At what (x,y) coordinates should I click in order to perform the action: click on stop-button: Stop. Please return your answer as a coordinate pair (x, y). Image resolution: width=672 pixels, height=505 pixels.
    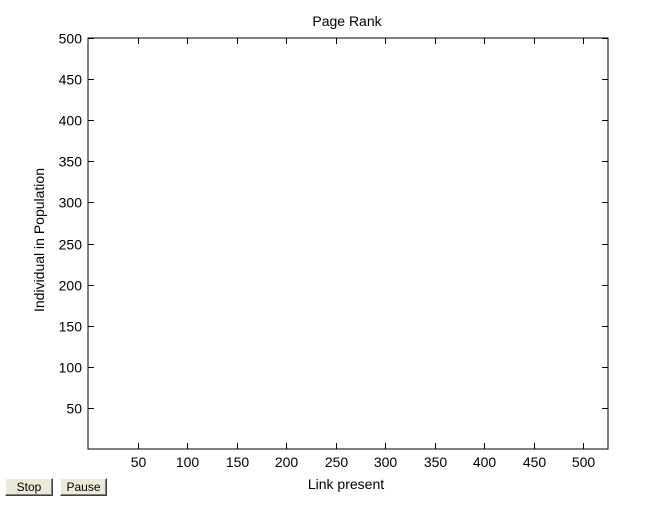
    Looking at the image, I should click on (29, 487).